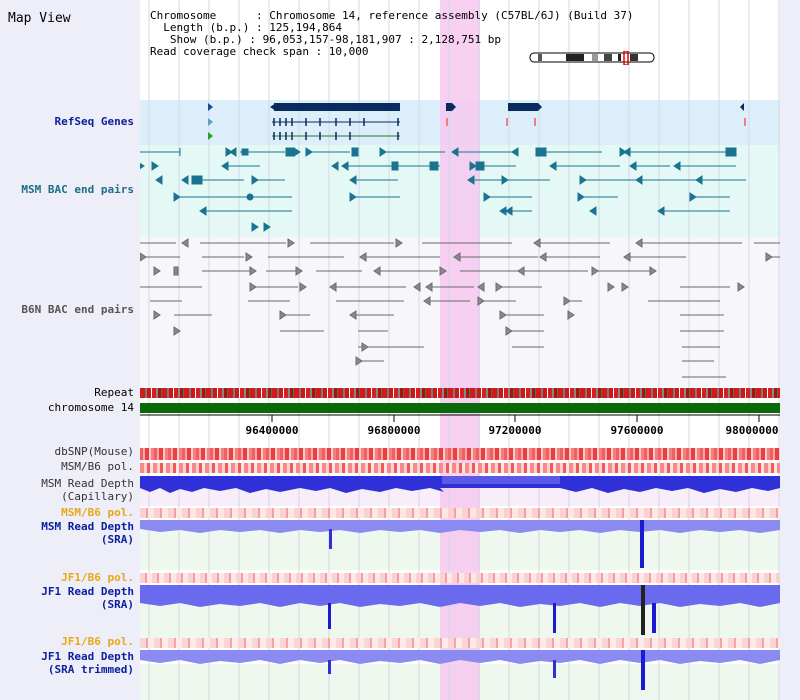 The height and width of the screenshot is (700, 800). What do you see at coordinates (94, 121) in the screenshot?
I see `label-refseq-genes: RefSeq Genes` at bounding box center [94, 121].